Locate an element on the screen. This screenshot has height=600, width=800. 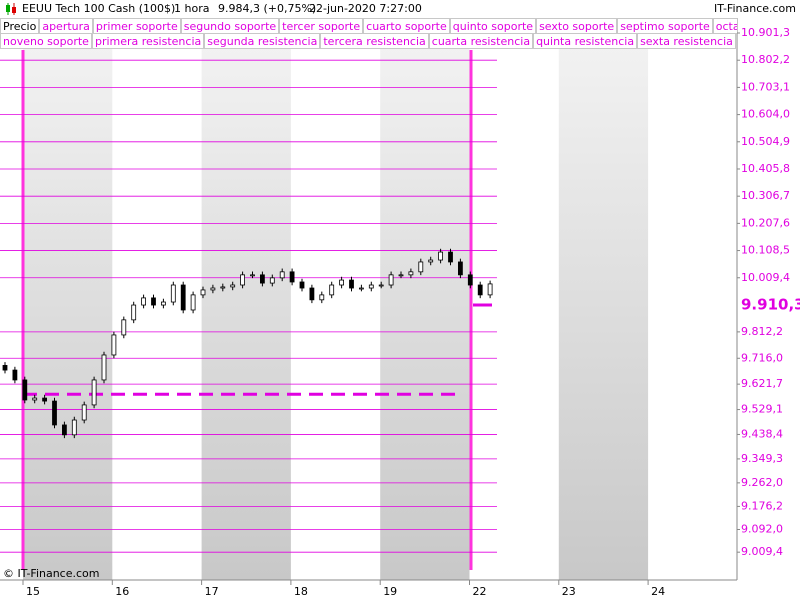
y-tick-label: 10.504,9 is located at coordinates (765, 141).